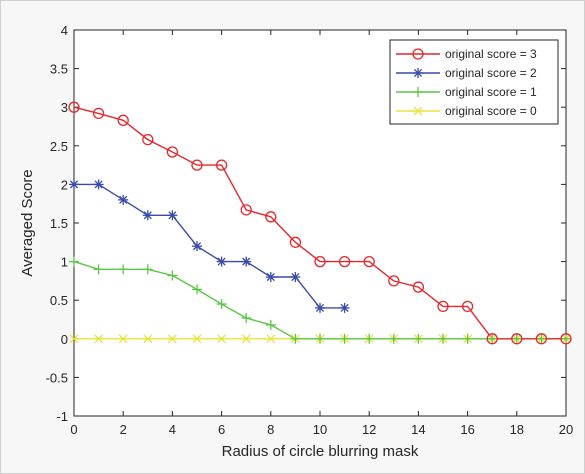 This screenshot has width=585, height=474. I want to click on x-tick-label: 16, so click(467, 429).